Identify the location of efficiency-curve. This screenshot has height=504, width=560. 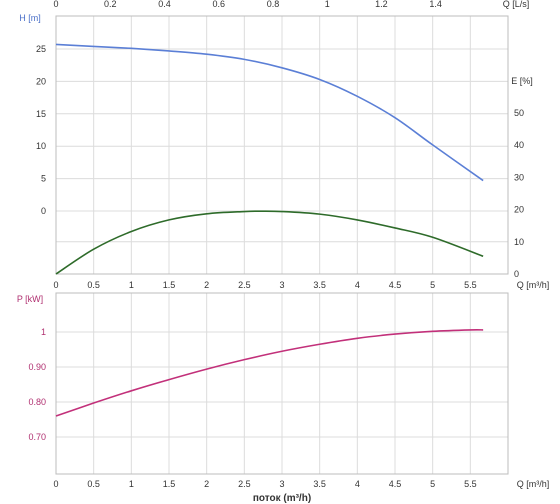
(269, 242).